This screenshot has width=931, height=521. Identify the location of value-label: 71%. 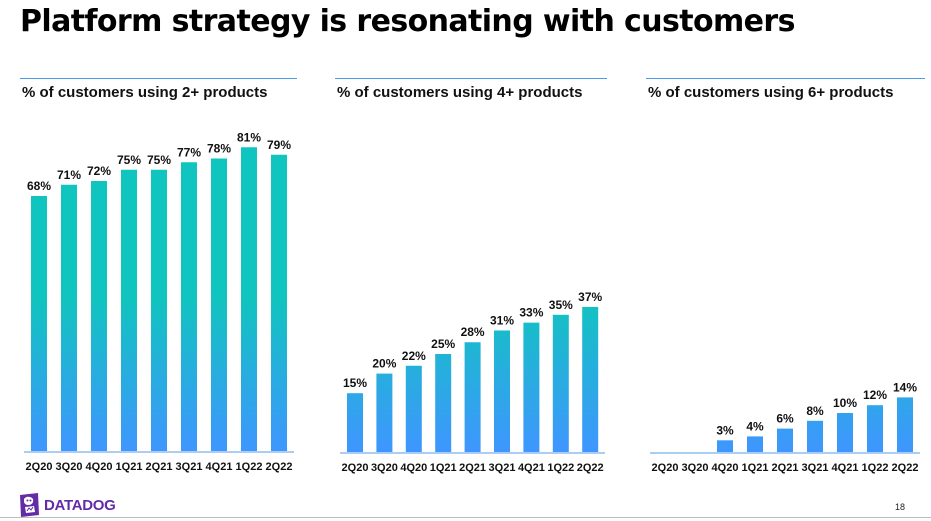
(69, 175).